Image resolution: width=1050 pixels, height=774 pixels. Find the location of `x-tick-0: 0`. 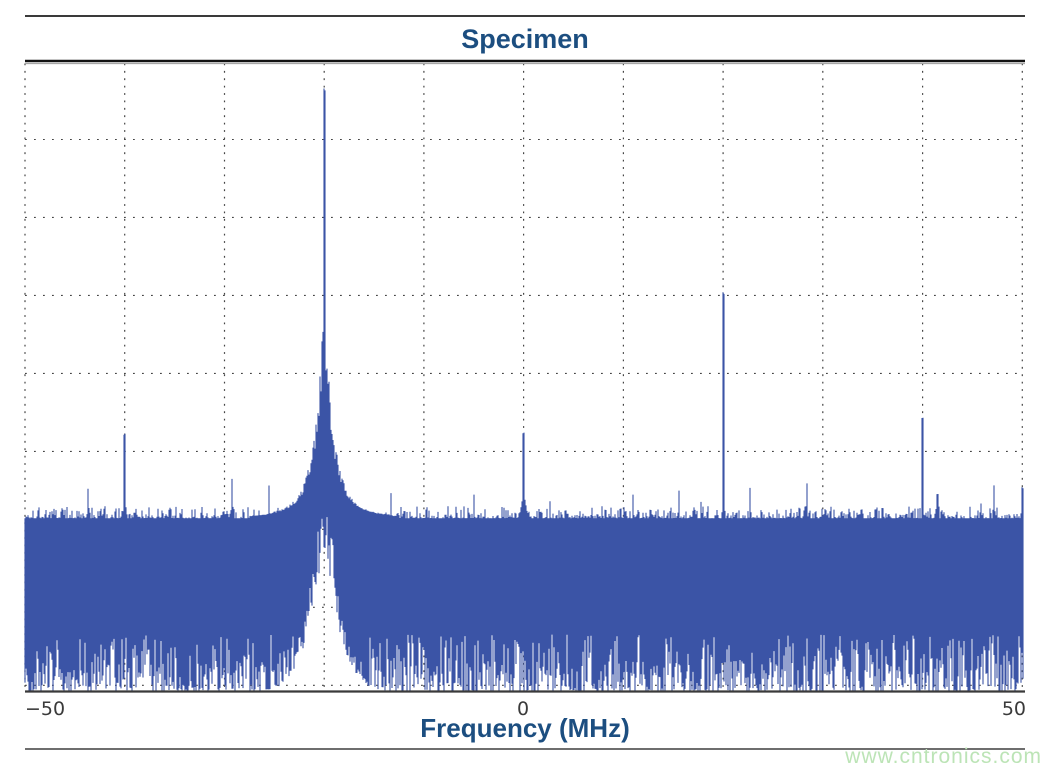

x-tick-0: 0 is located at coordinates (523, 709).